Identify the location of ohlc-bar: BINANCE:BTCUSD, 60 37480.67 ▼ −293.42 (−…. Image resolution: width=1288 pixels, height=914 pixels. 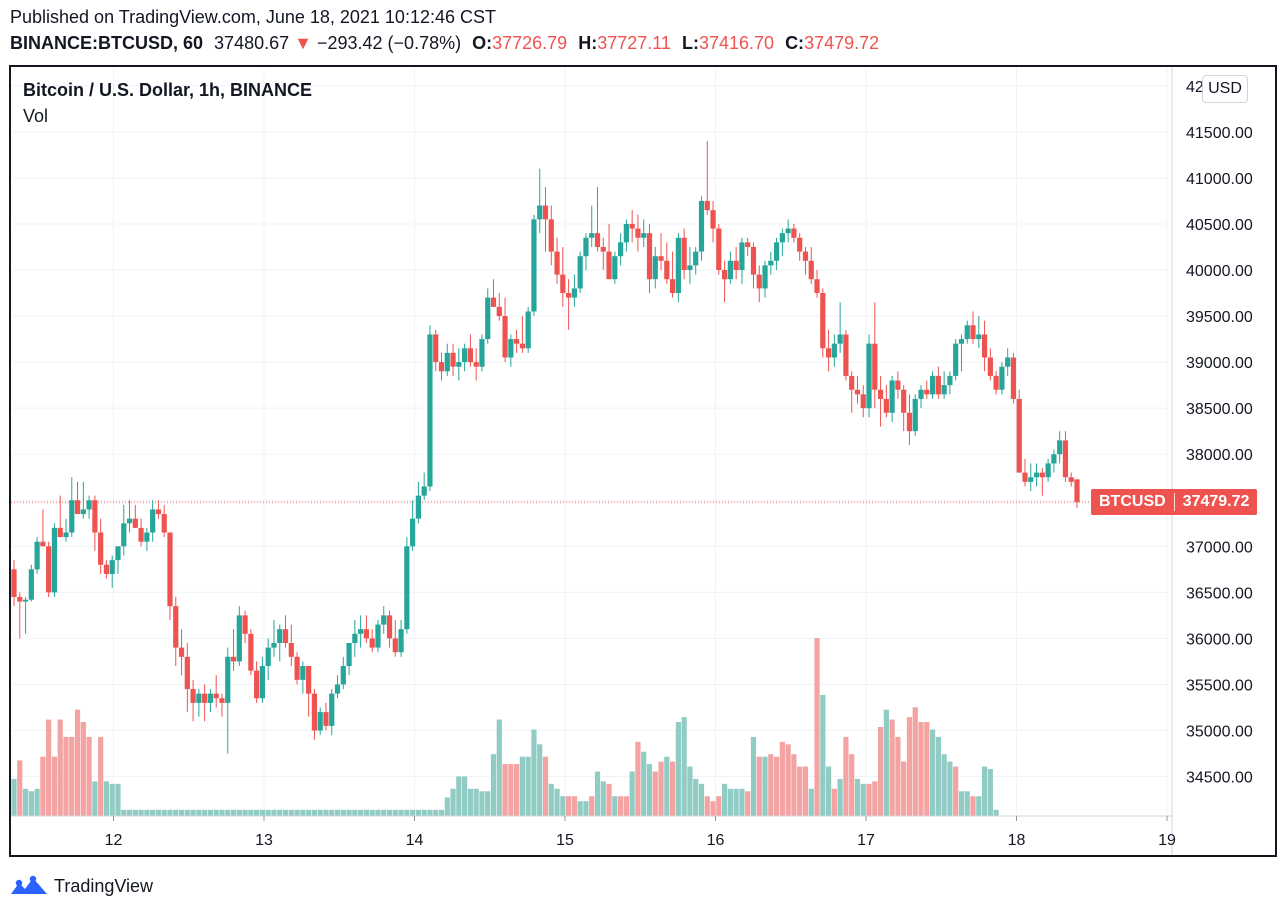
(444, 43).